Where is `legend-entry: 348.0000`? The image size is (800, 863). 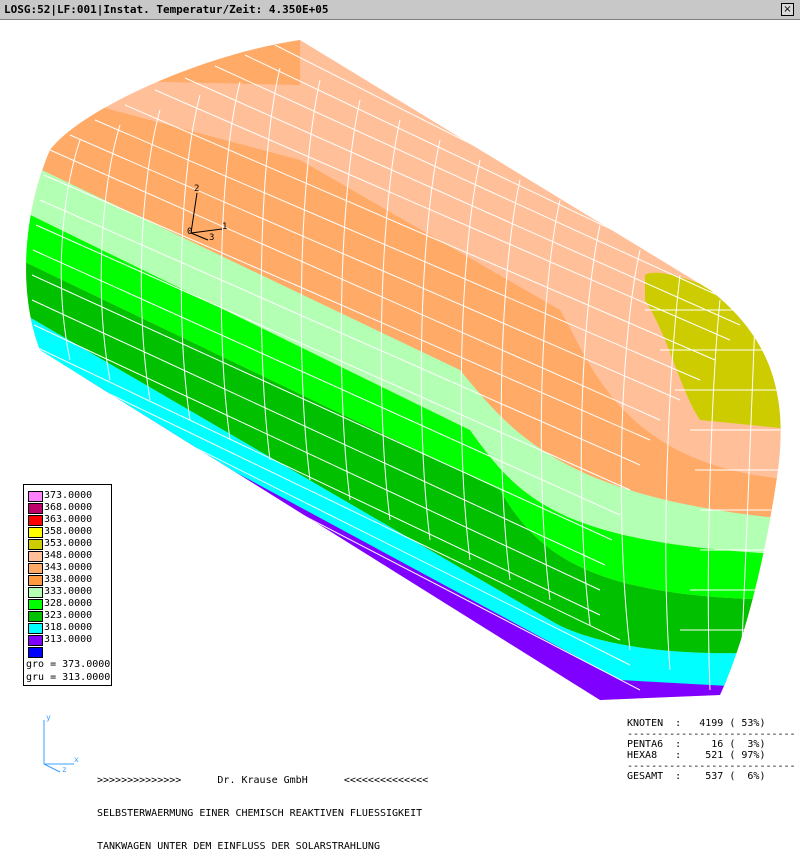 legend-entry: 348.0000 is located at coordinates (69, 556).